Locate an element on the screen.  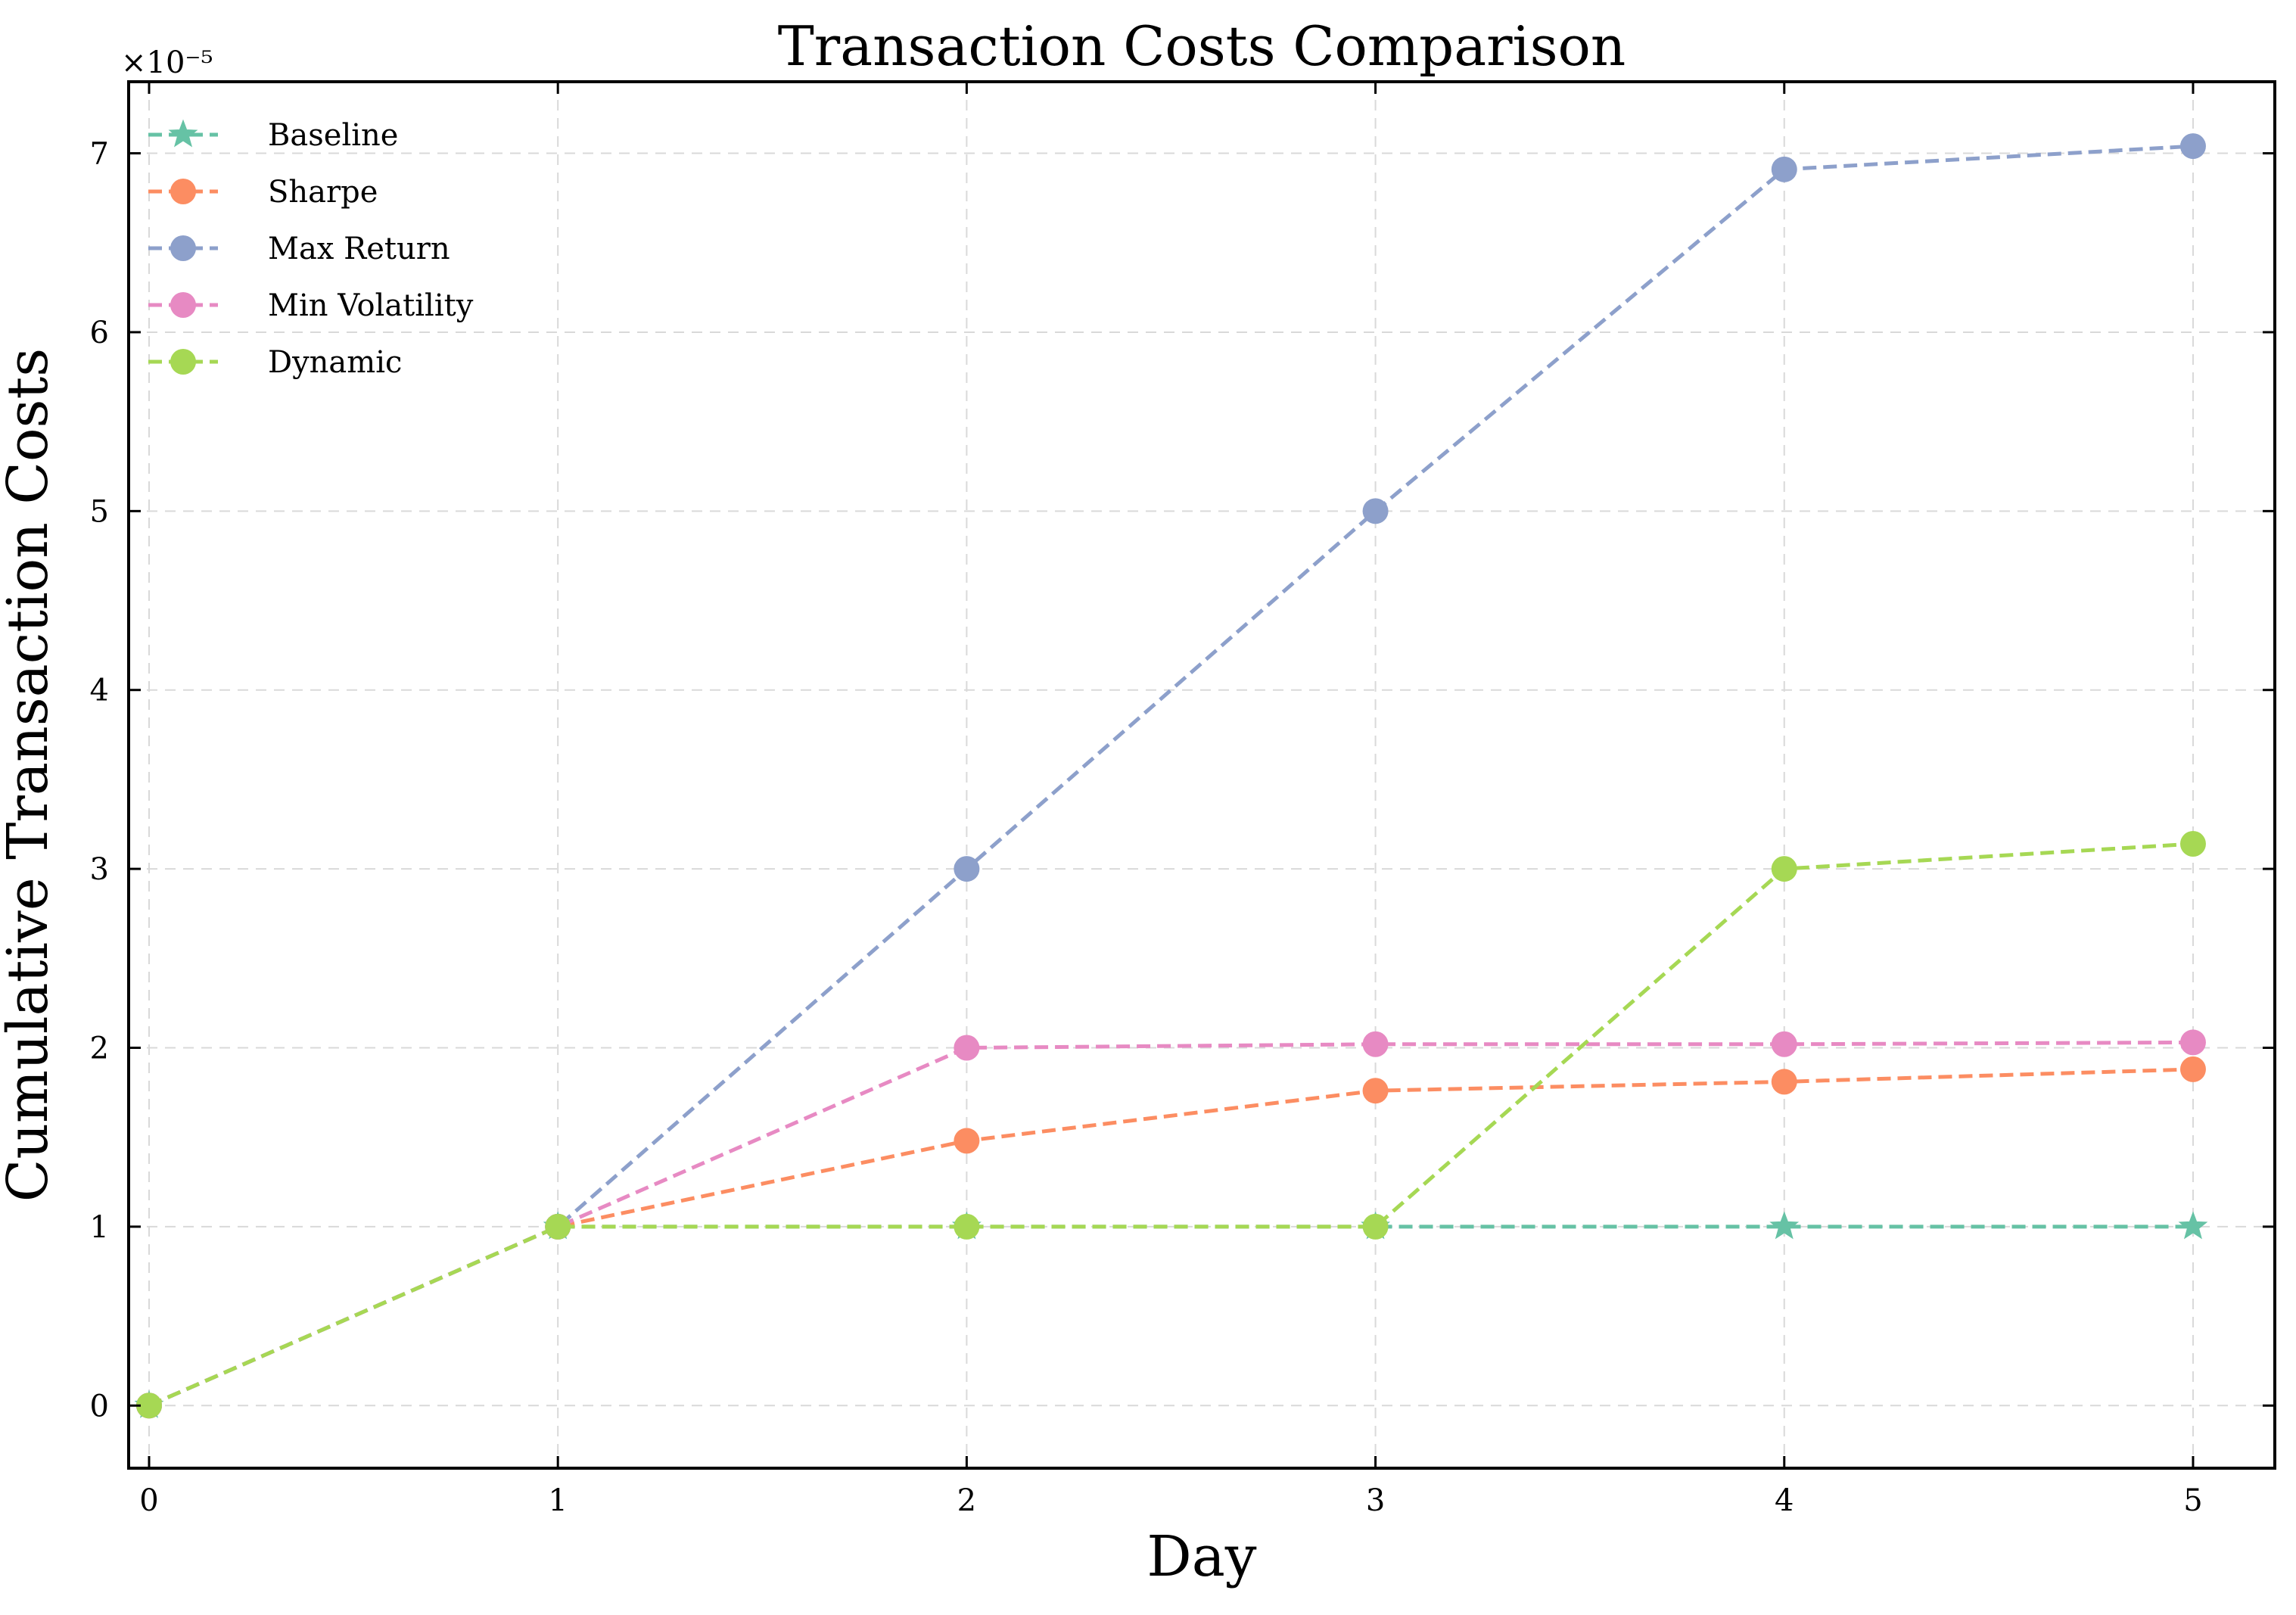
x-axis-label: Day is located at coordinates (1201, 1556).